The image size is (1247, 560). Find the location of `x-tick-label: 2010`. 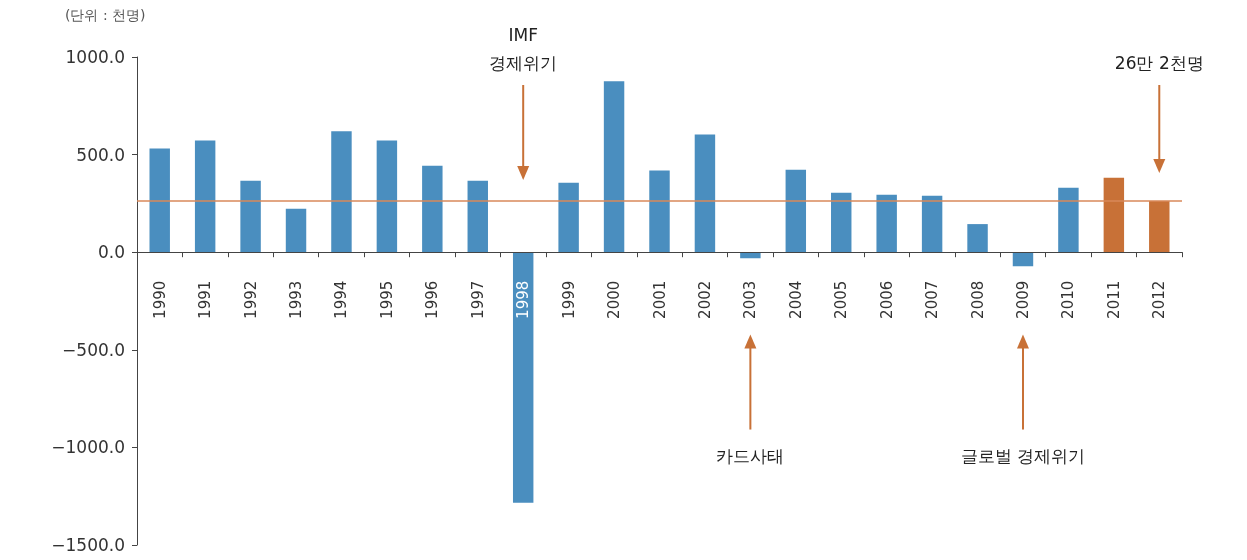

x-tick-label: 2010 is located at coordinates (1068, 299).